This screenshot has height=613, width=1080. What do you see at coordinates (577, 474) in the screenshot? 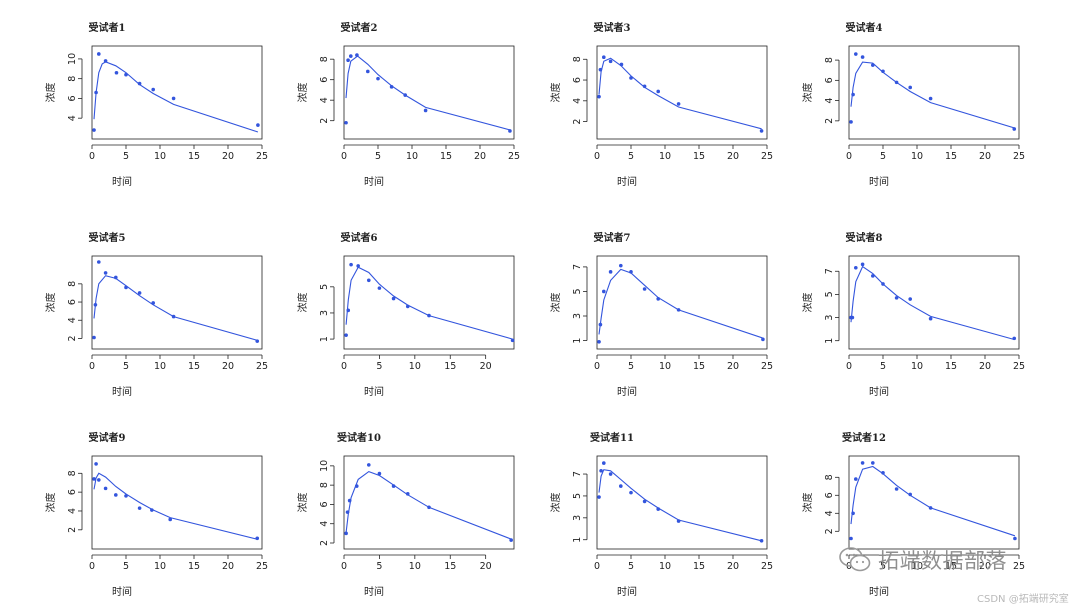
I see `y-tick-label: 7` at bounding box center [577, 474].